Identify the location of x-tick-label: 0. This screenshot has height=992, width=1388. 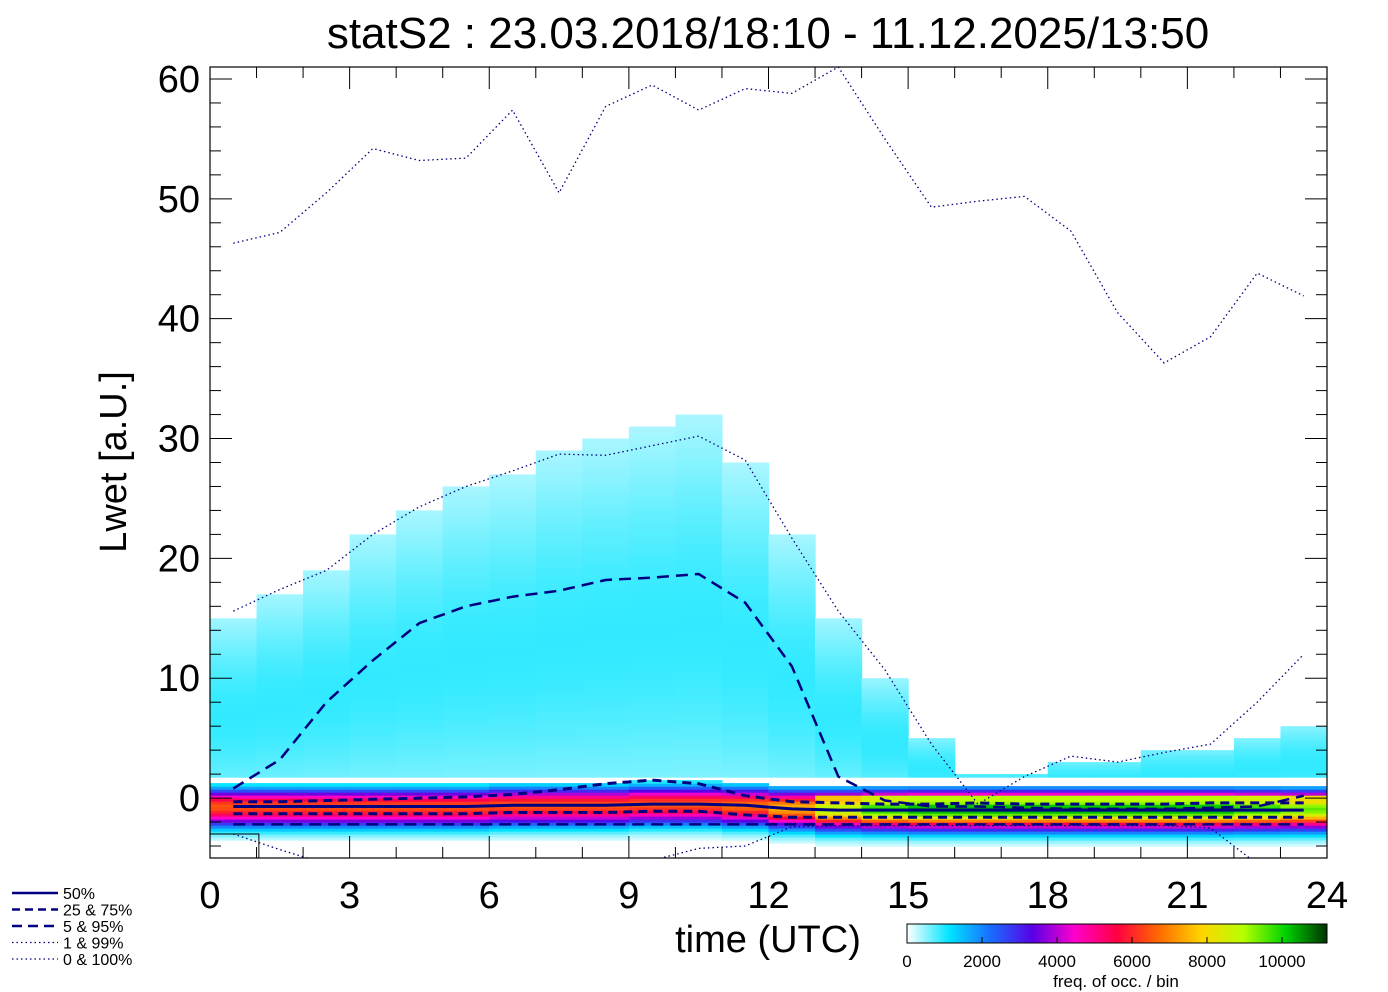
(209, 896).